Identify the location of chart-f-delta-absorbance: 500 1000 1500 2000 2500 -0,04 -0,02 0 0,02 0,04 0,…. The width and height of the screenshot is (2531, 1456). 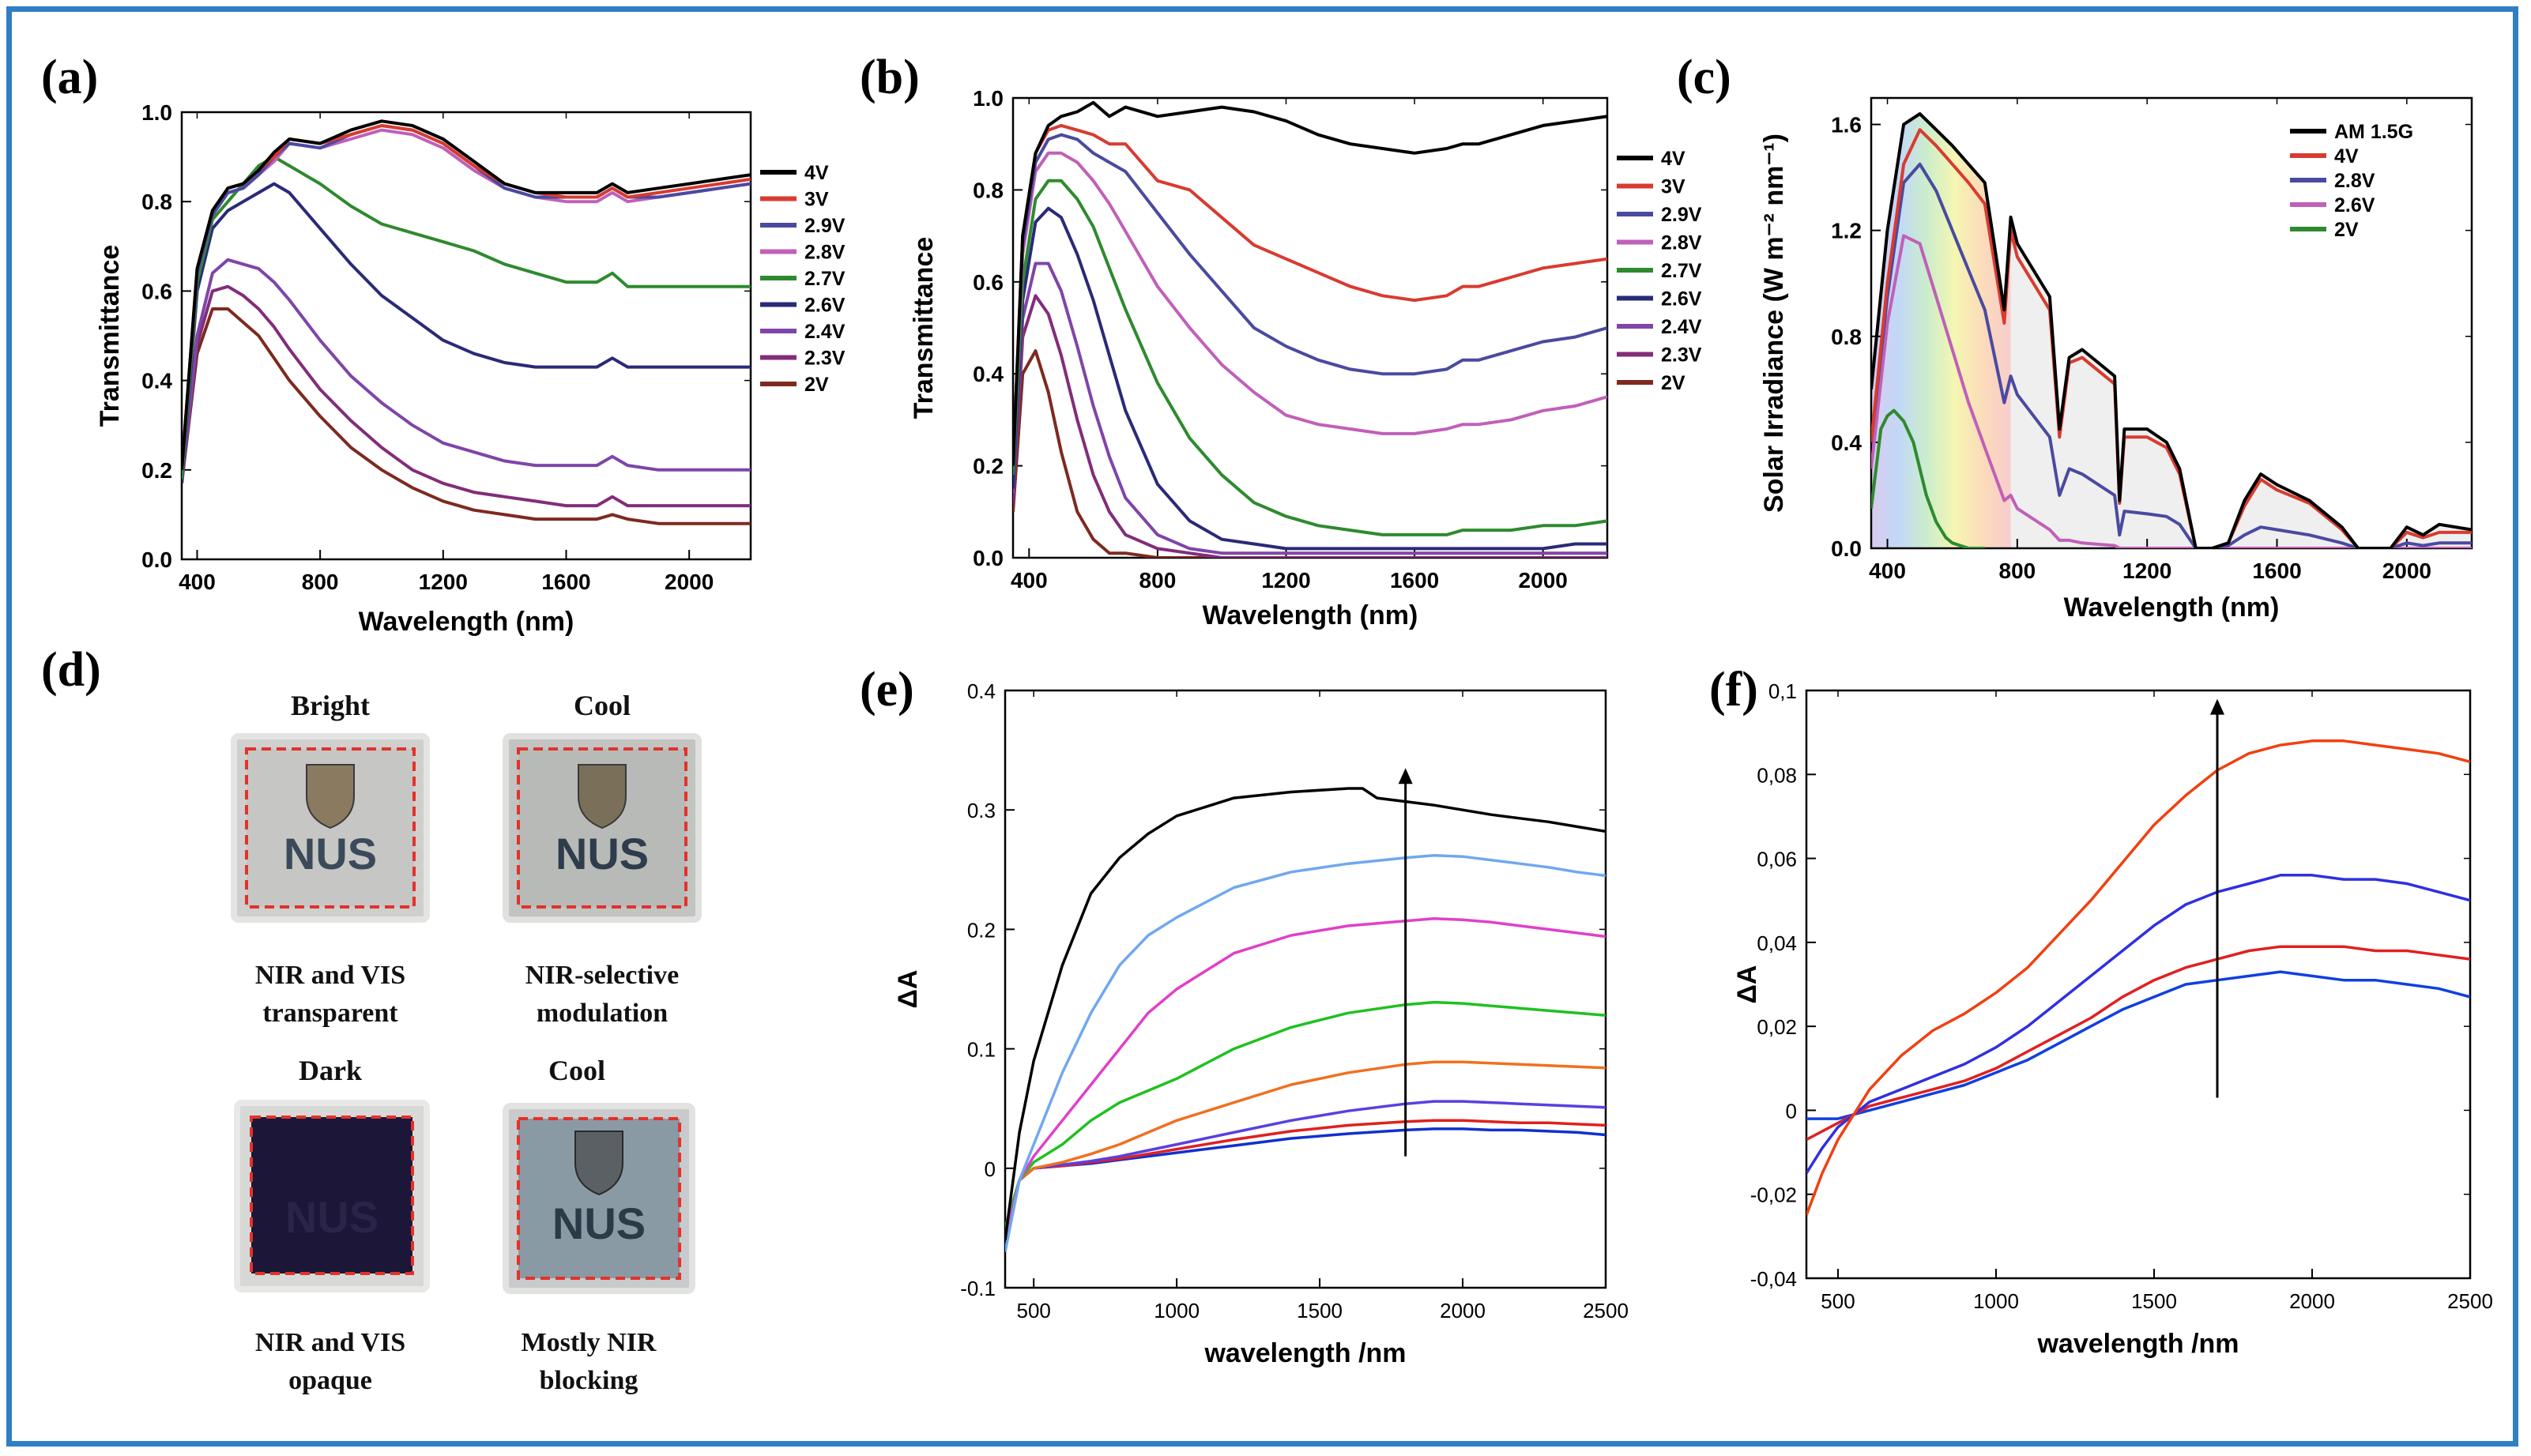
(2113, 1019).